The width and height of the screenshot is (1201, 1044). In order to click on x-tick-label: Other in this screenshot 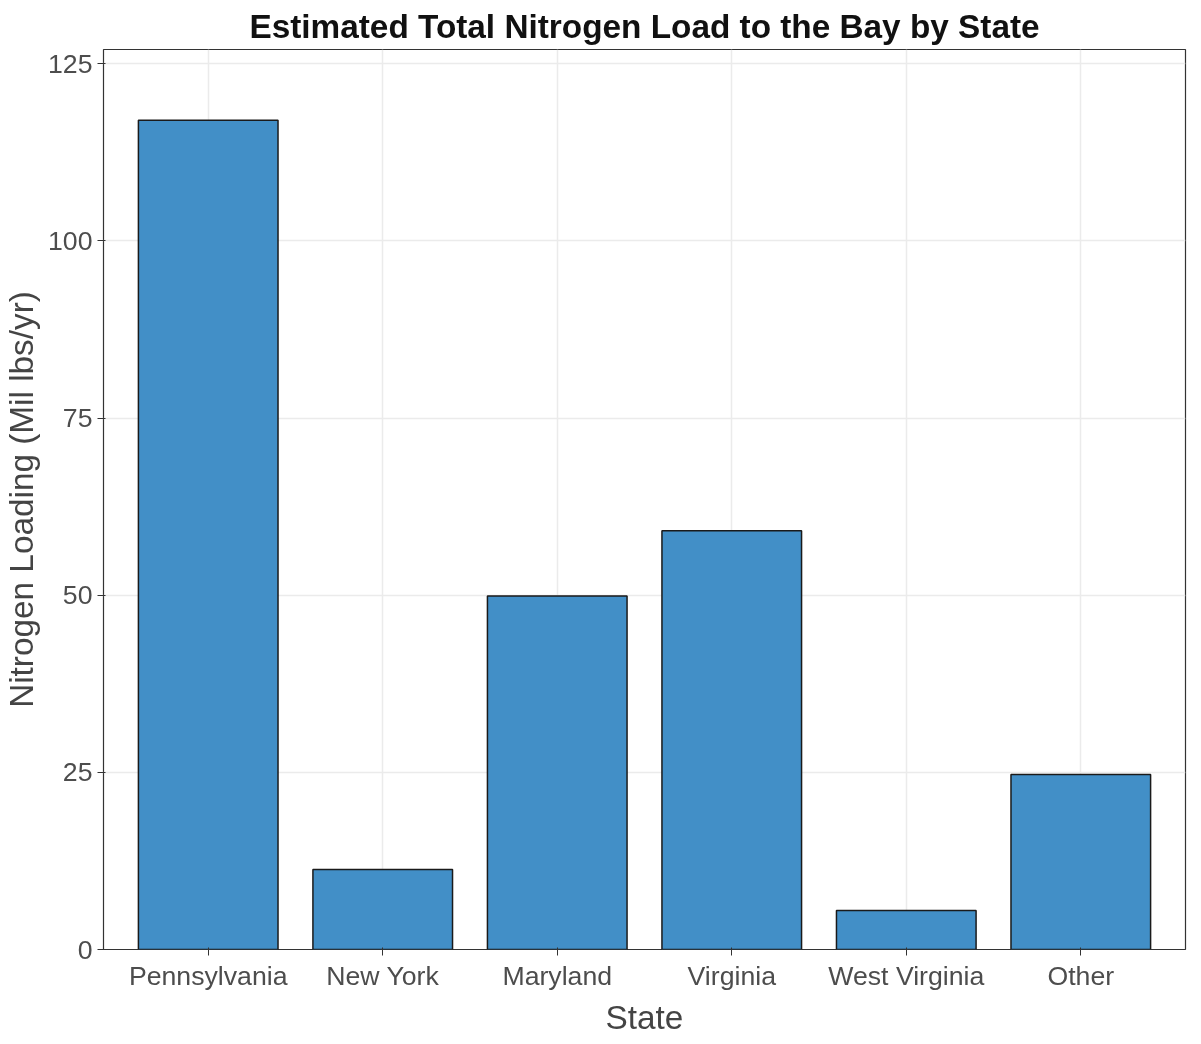, I will do `click(1081, 975)`.